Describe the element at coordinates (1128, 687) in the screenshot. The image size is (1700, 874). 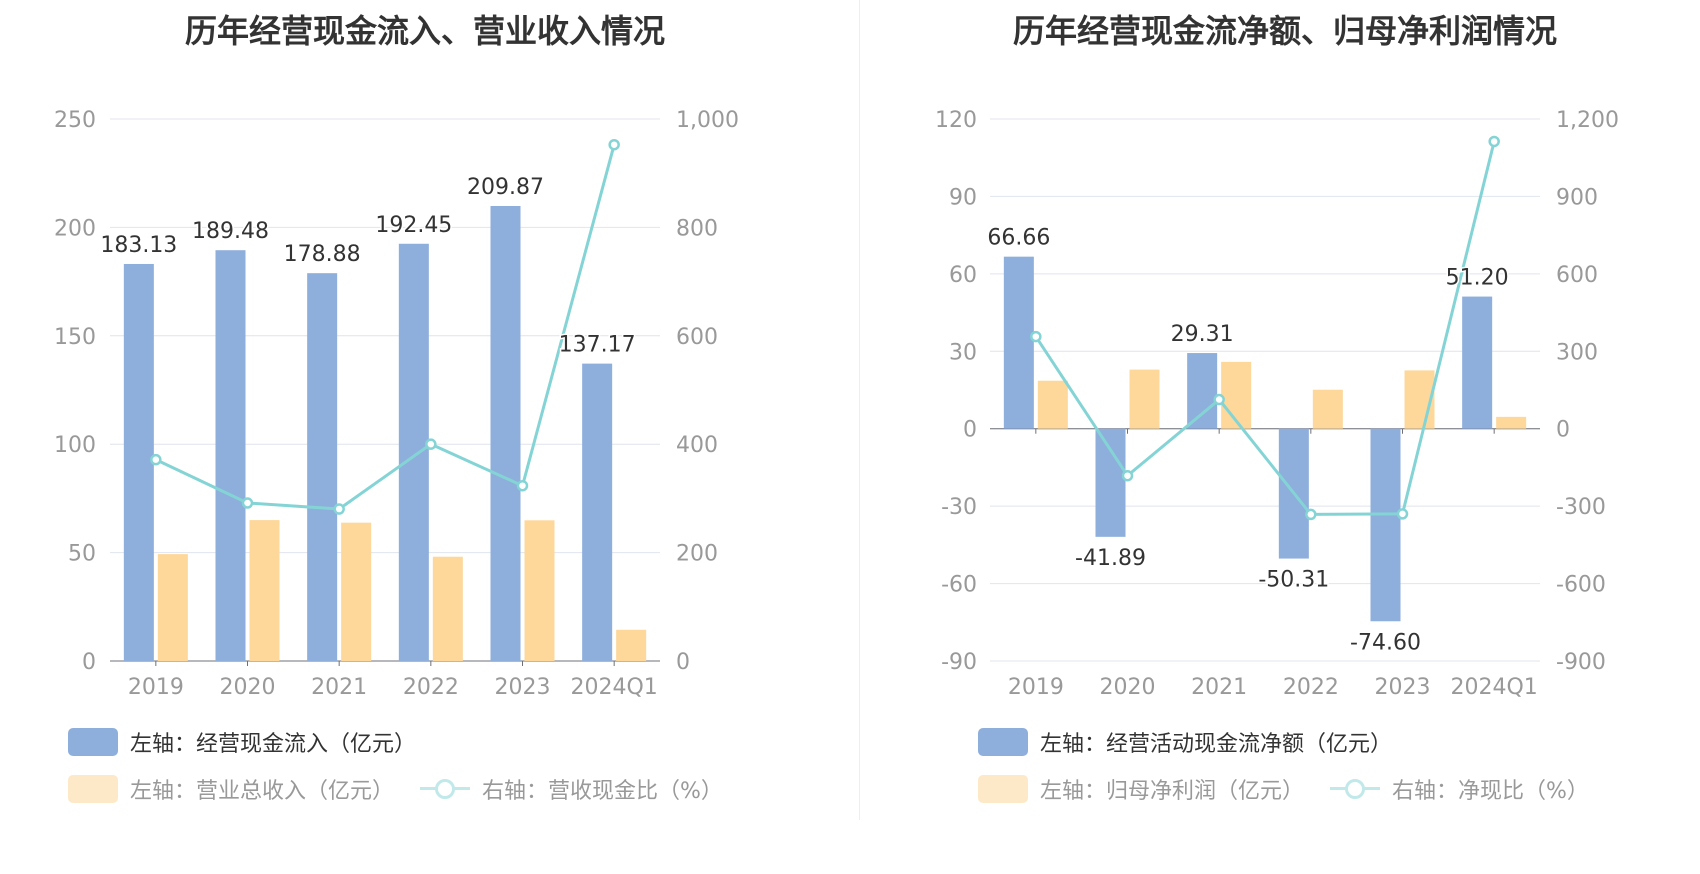
I see `x-axis-category-label: 2020` at that location.